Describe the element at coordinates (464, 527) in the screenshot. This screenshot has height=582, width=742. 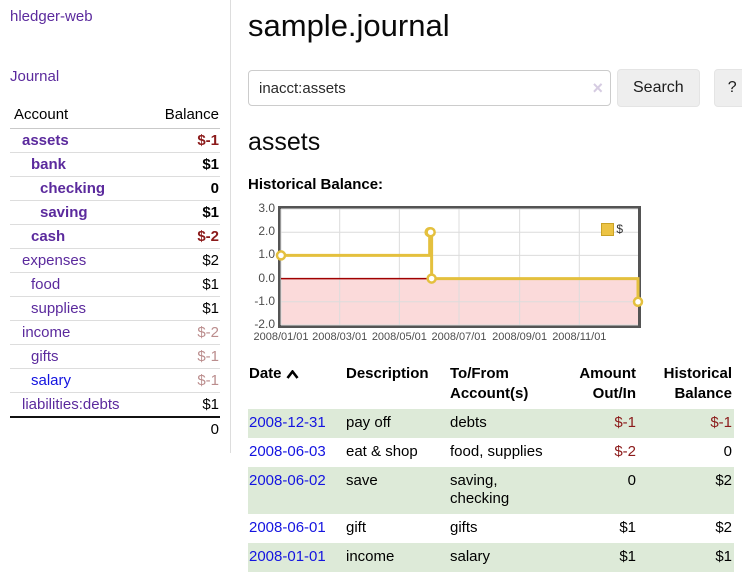
I see `register-accounts: gifts` at that location.